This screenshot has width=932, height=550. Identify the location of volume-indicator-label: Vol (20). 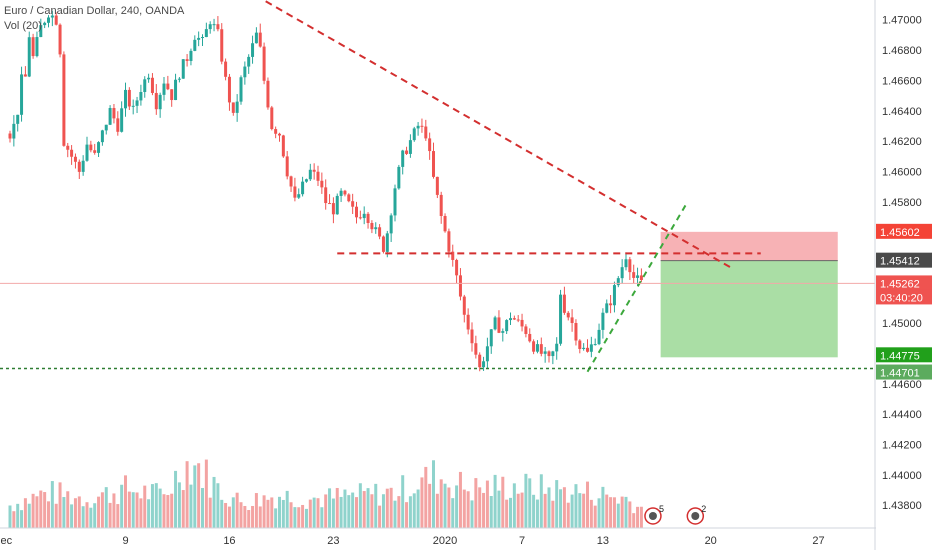
(23, 26).